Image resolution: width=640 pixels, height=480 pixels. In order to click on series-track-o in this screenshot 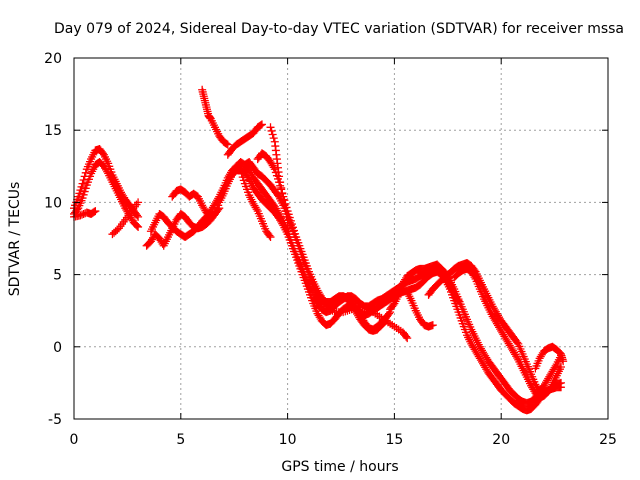, I will do `click(424, 287)`.